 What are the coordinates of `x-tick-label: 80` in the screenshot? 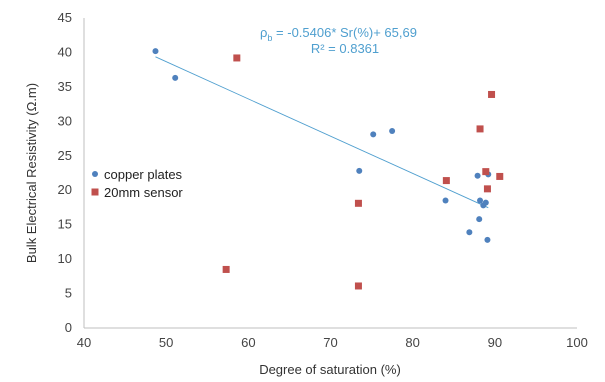 It's located at (412, 342).